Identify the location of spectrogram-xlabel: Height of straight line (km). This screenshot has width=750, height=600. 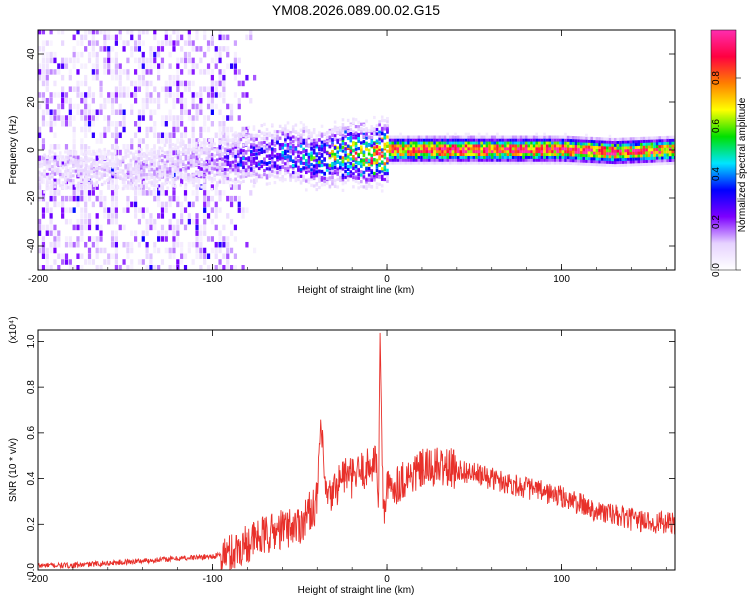
(356, 290).